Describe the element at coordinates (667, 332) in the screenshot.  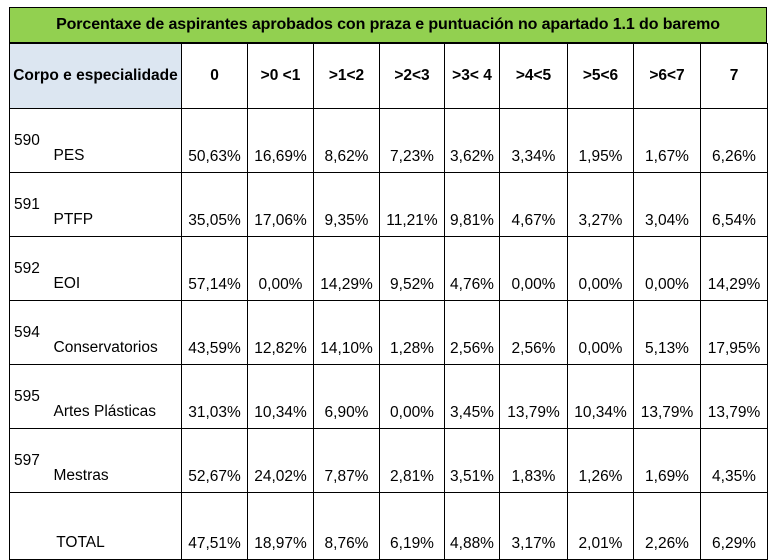
I see `row-value: 5,13%` at that location.